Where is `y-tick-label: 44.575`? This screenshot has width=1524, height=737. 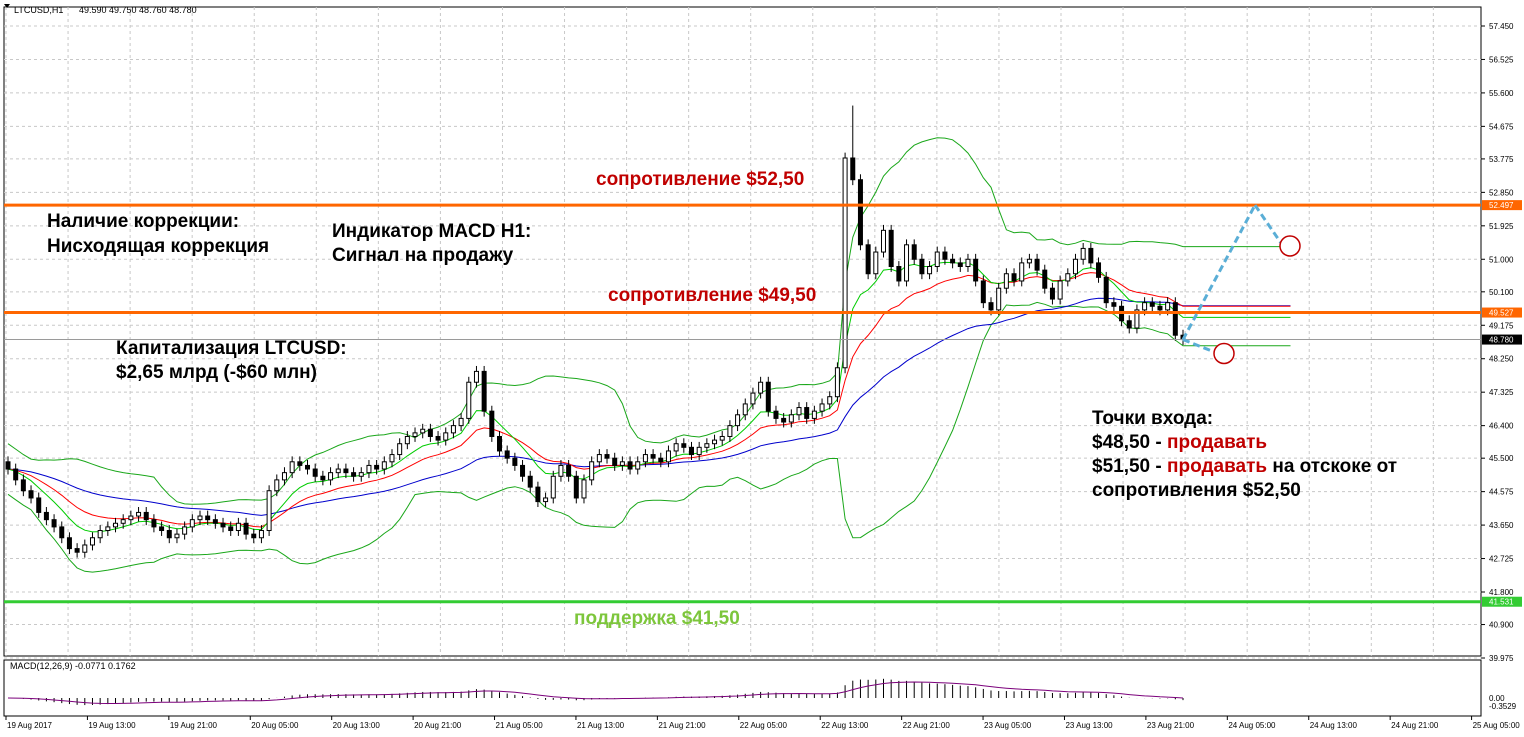
y-tick-label: 44.575 is located at coordinates (1501, 492).